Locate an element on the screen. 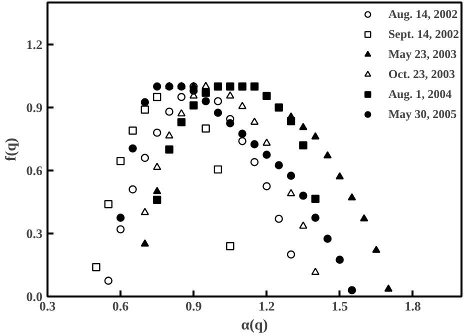 This screenshot has width=467, height=336. x-axis-title: α(q) is located at coordinates (254, 326).